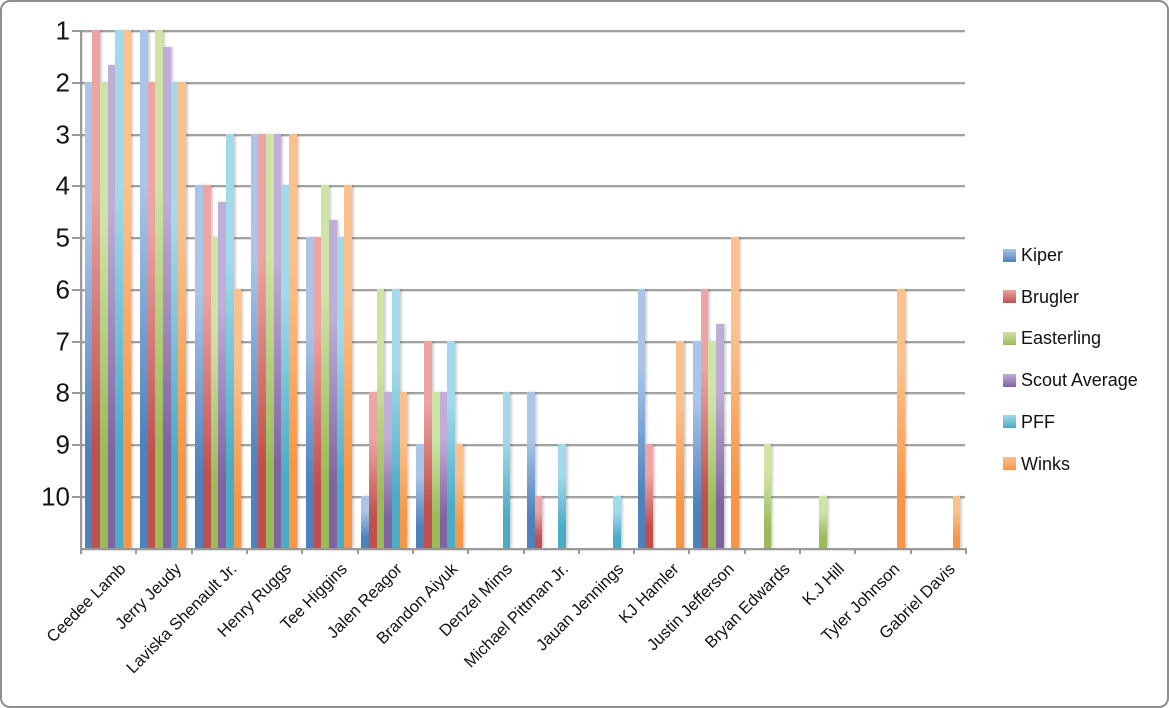 Image resolution: width=1169 pixels, height=708 pixels. What do you see at coordinates (365, 522) in the screenshot?
I see `bar-kiper-jalen-reagor` at bounding box center [365, 522].